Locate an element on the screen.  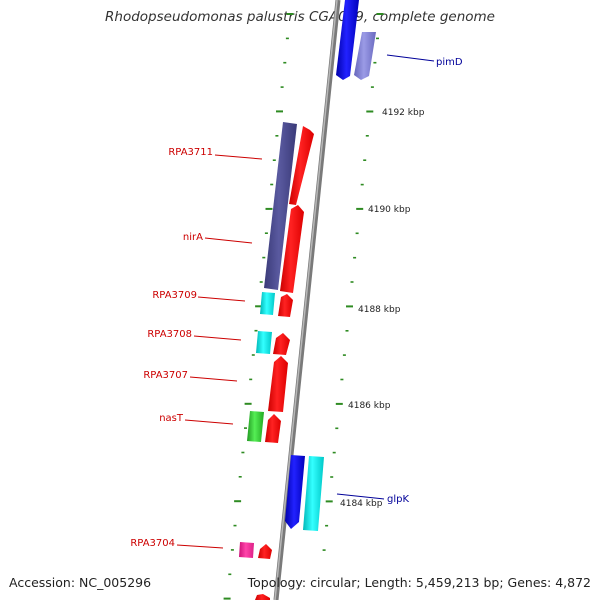
scale-label-4188: 4188 kbp is located at coordinates (379, 310).